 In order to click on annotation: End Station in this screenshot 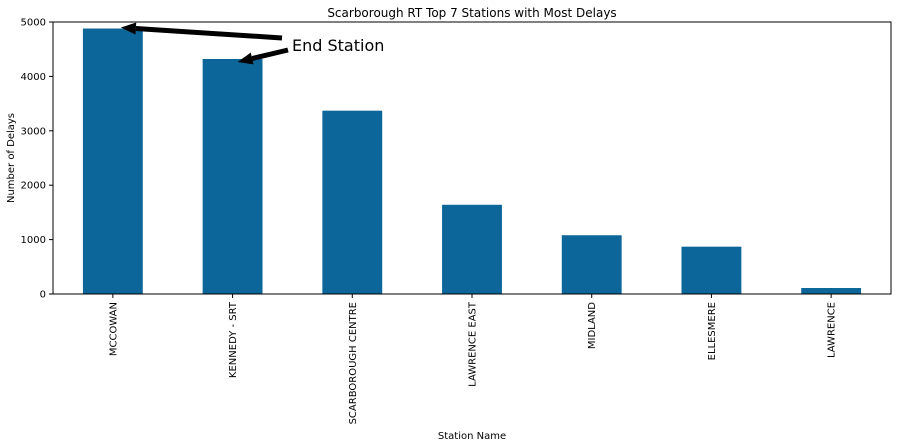, I will do `click(252, 43)`.